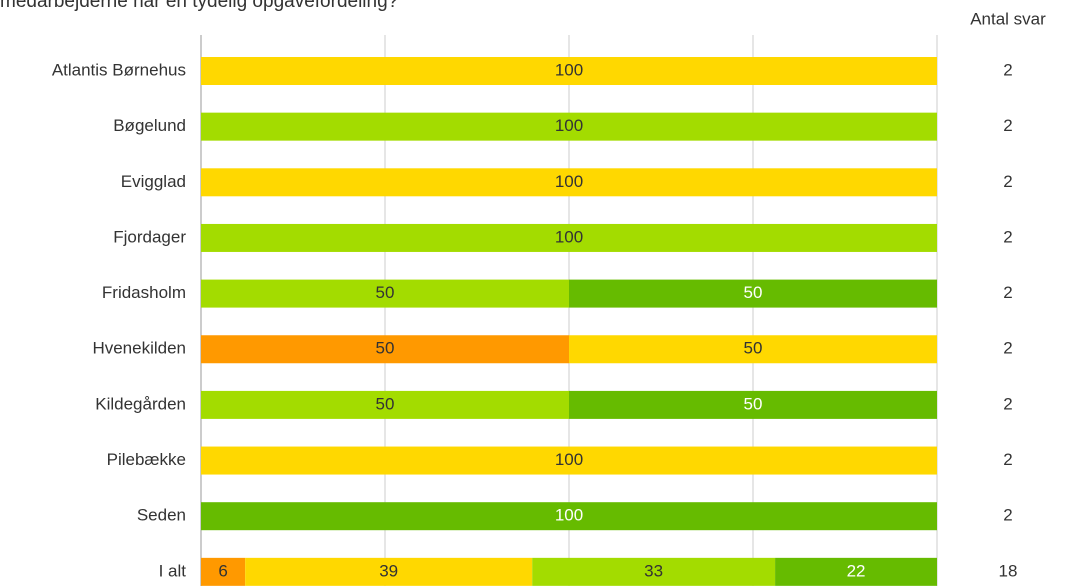  Describe the element at coordinates (140, 403) in the screenshot. I see `y-tick-label: Kildegården` at that location.